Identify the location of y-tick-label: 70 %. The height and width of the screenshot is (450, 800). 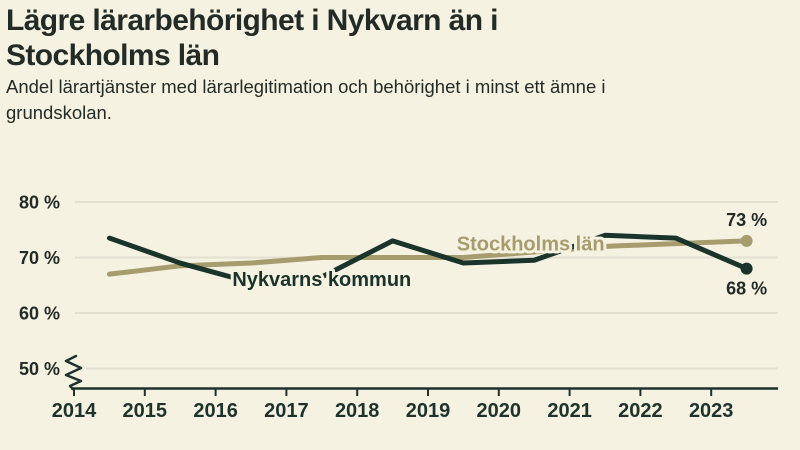
(39, 258).